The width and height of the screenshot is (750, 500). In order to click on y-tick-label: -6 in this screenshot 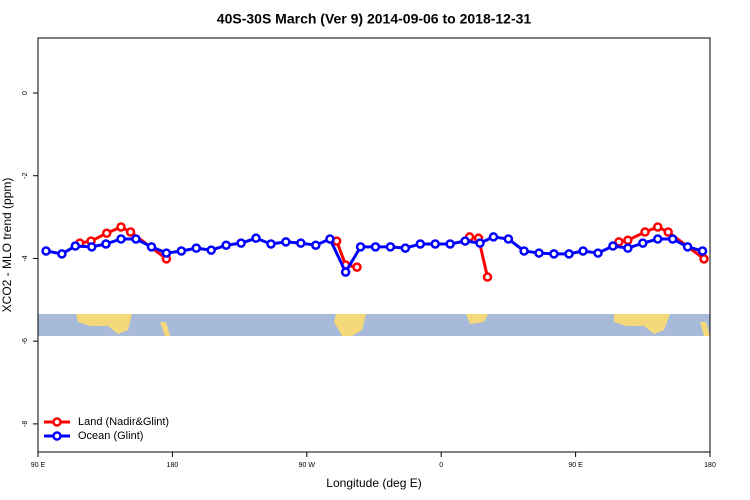, I will do `click(25, 341)`.